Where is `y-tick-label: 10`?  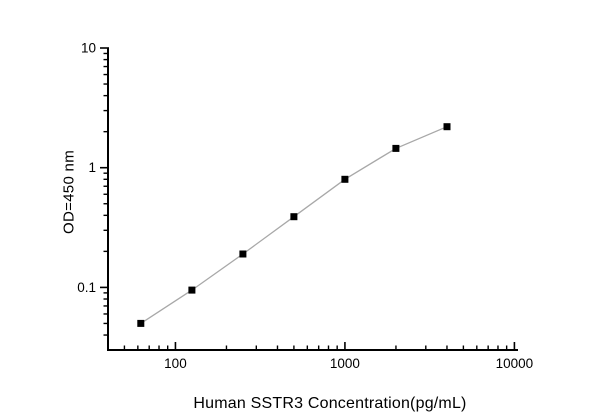
y-tick-label: 10 is located at coordinates (88, 48).